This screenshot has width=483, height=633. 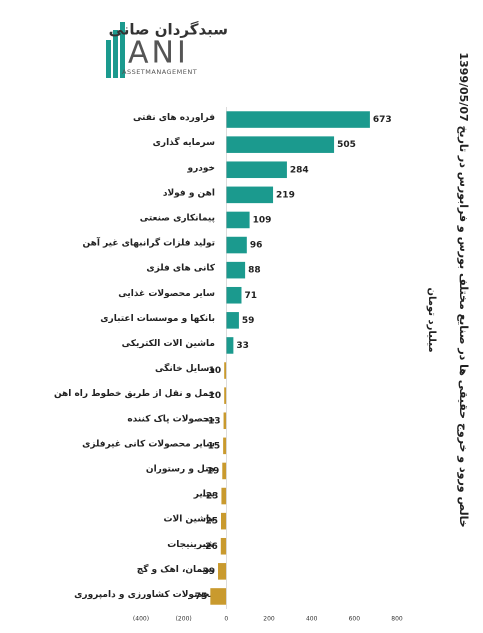 What do you see at coordinates (299, 170) in the screenshot?
I see `value-label: 284` at bounding box center [299, 170].